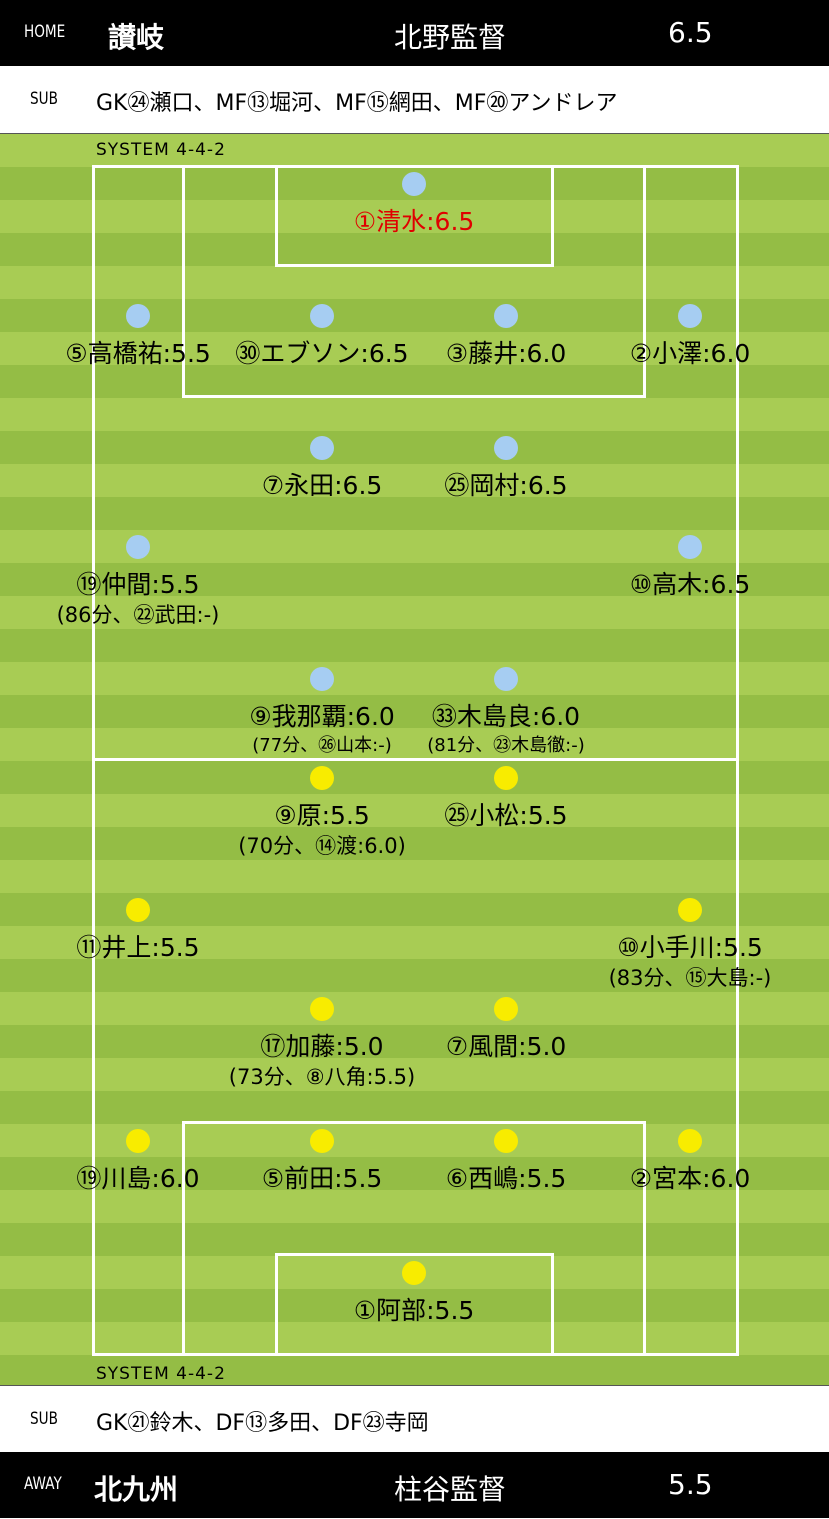  What do you see at coordinates (322, 815) in the screenshot?
I see `away-player-label: ⑨原:5.5` at bounding box center [322, 815].